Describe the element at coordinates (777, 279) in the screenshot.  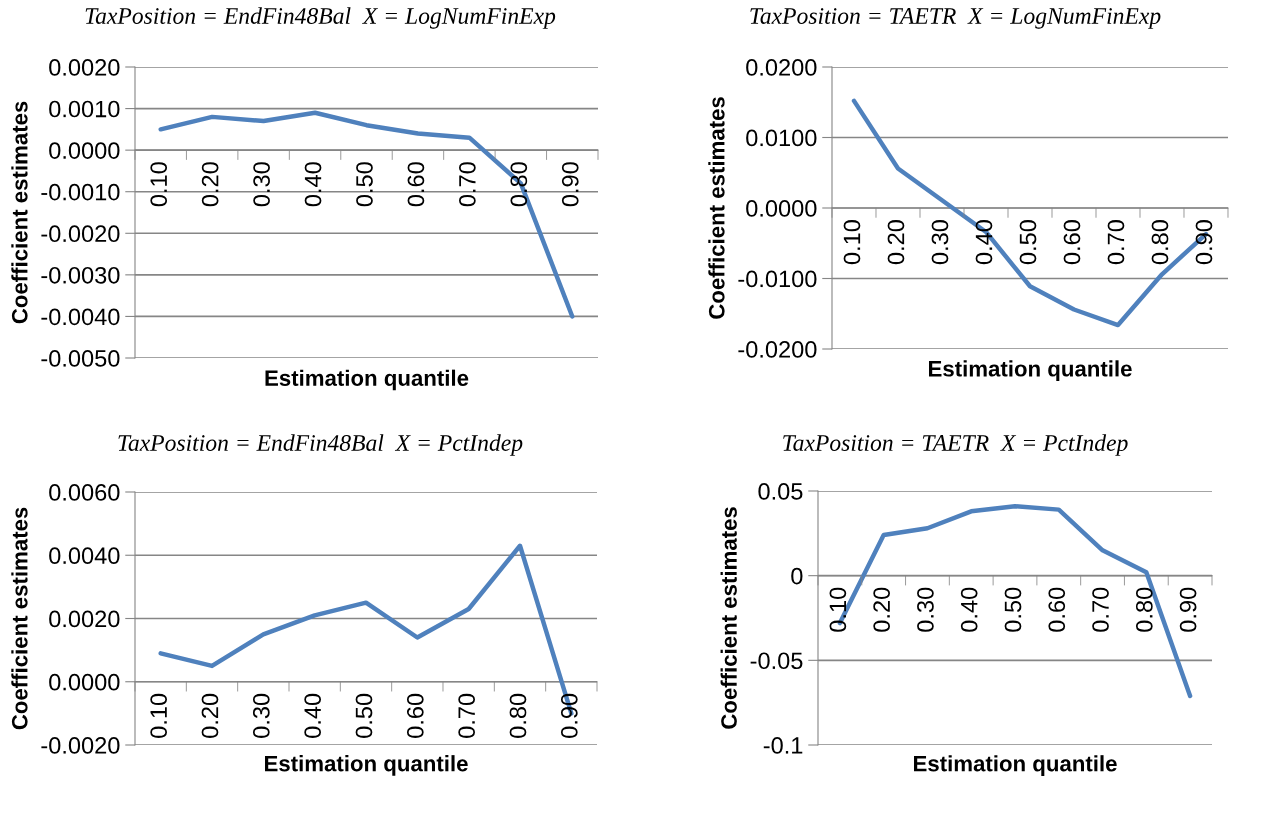
I see `y-tick-label: -0.0100` at that location.